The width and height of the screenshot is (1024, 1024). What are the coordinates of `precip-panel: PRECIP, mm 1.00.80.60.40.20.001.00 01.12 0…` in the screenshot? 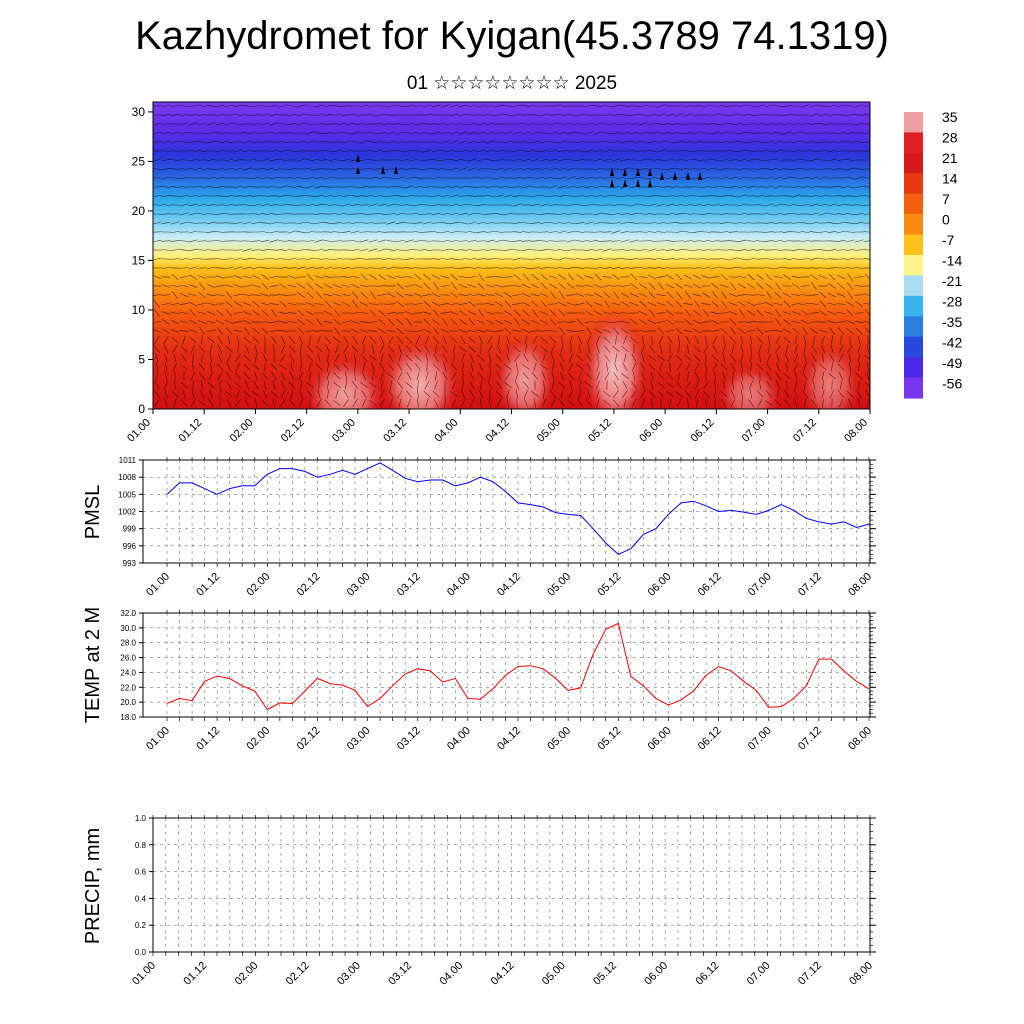 It's located at (479, 901).